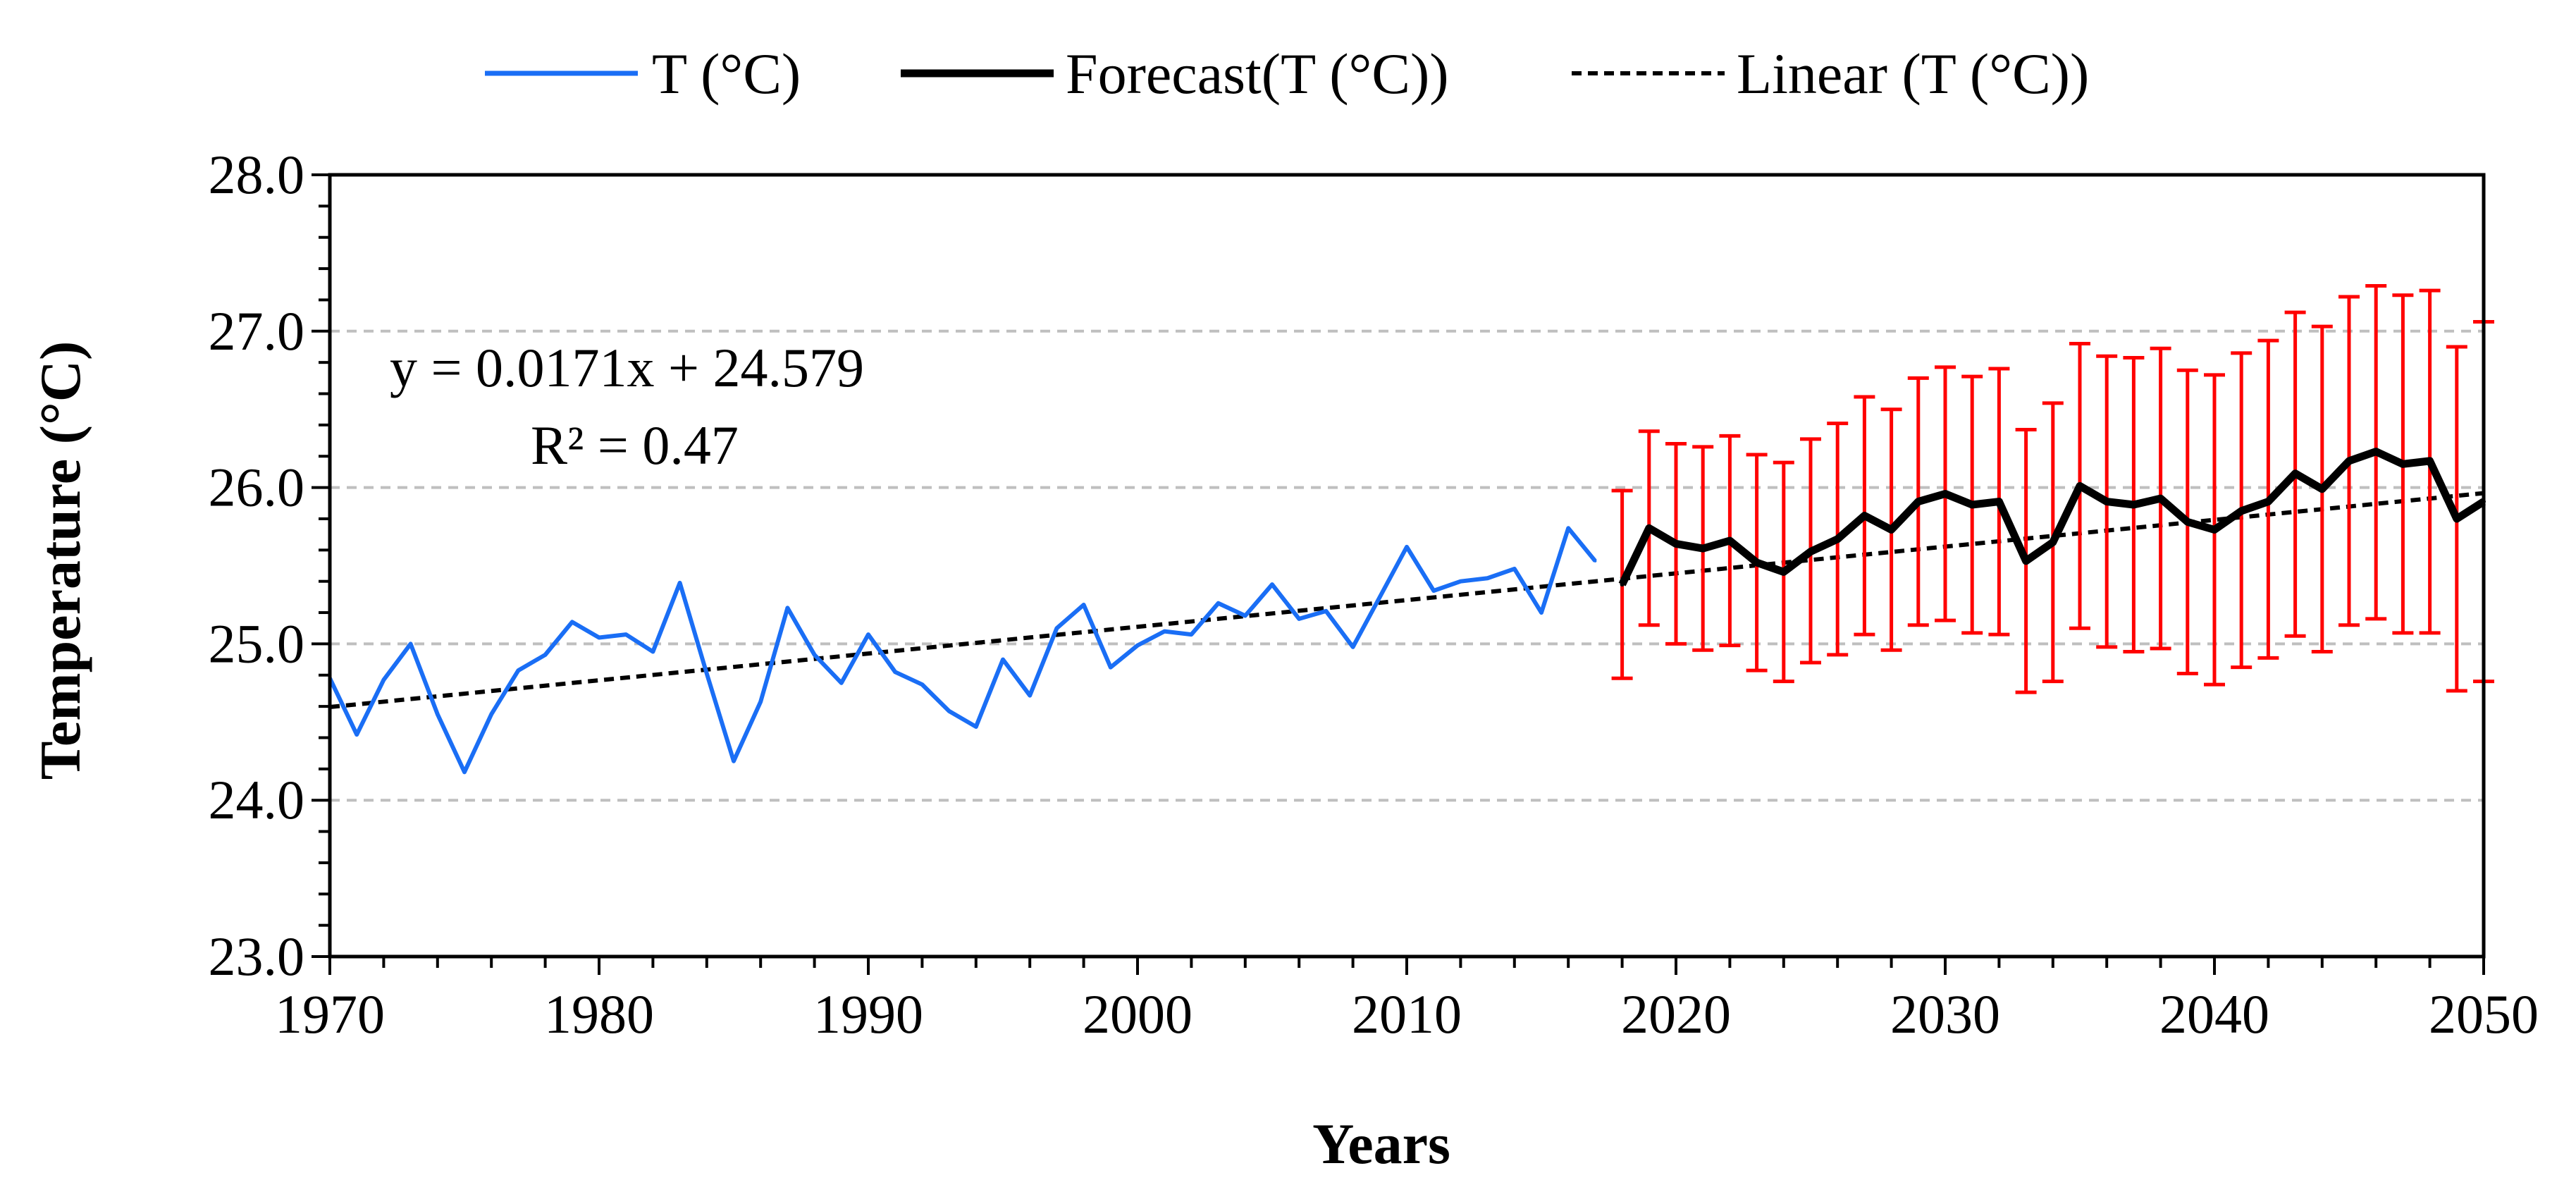  What do you see at coordinates (1892, 529) in the screenshot?
I see `forecast-point-2028` at bounding box center [1892, 529].